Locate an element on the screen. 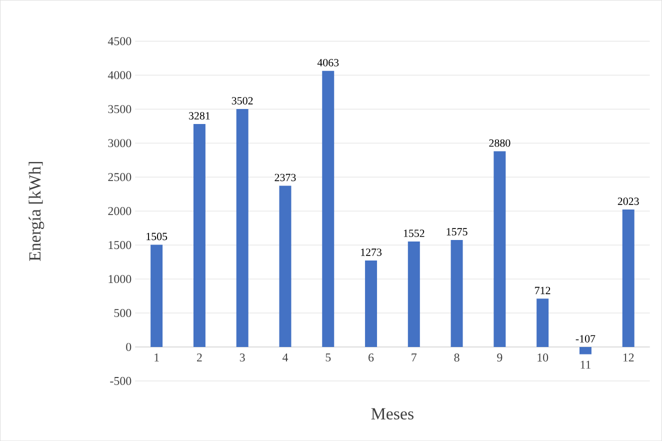 The width and height of the screenshot is (662, 441). data-label: 712 is located at coordinates (542, 290).